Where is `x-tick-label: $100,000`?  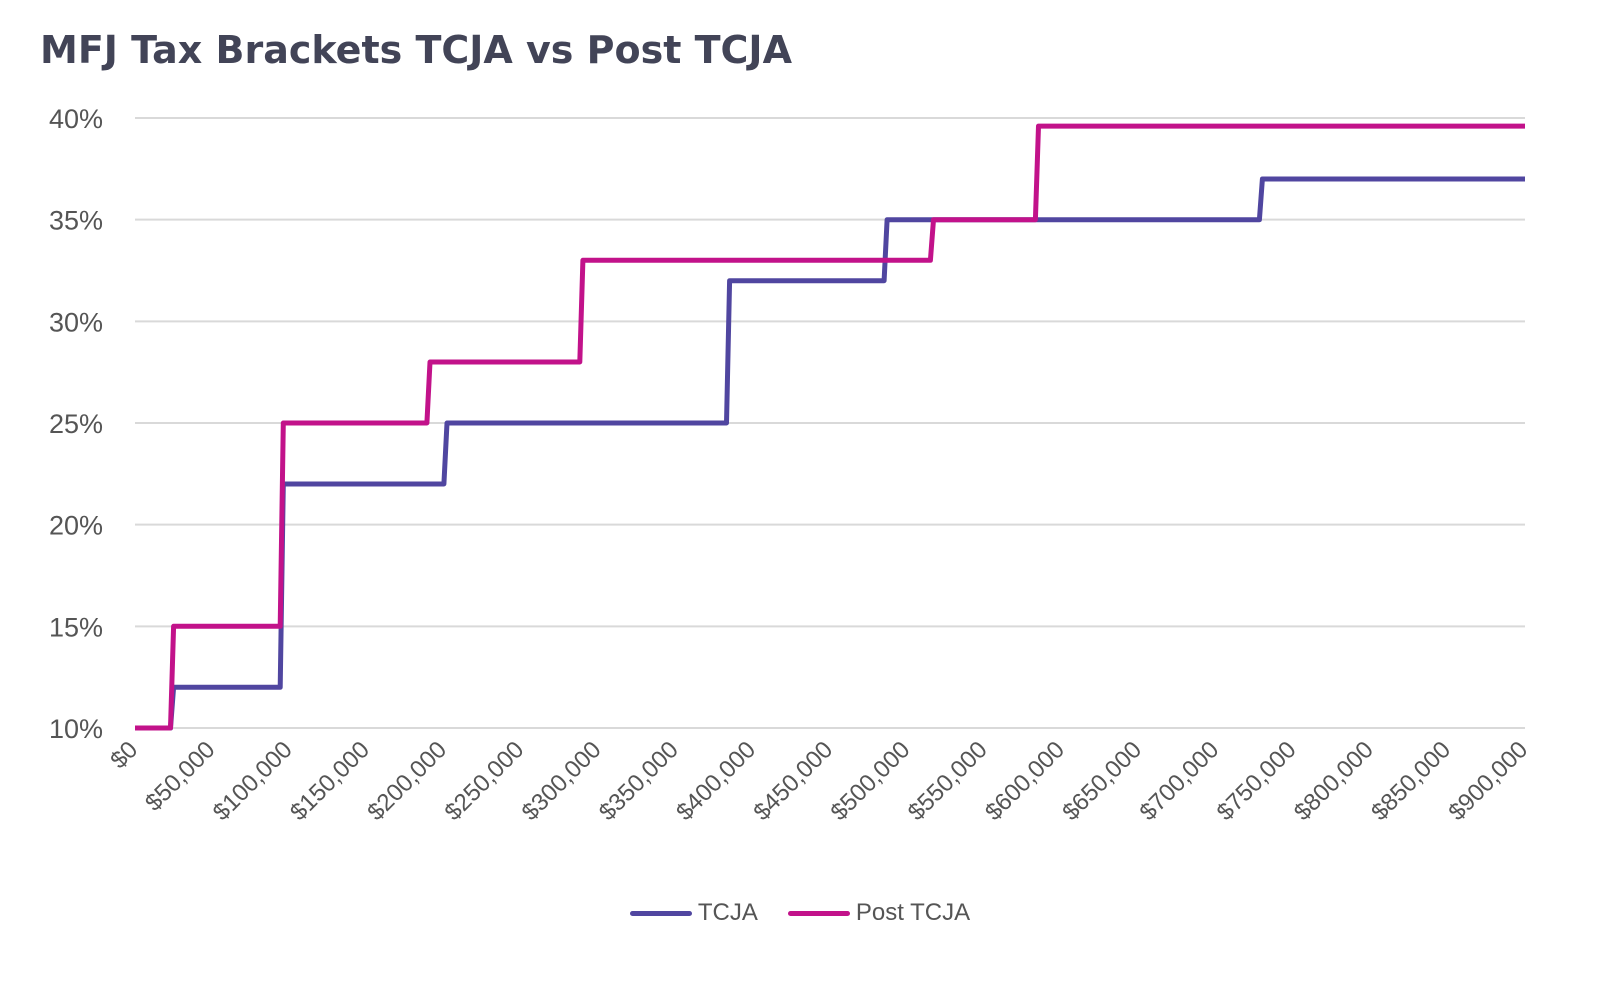 x-tick-label: $100,000 is located at coordinates (253, 781).